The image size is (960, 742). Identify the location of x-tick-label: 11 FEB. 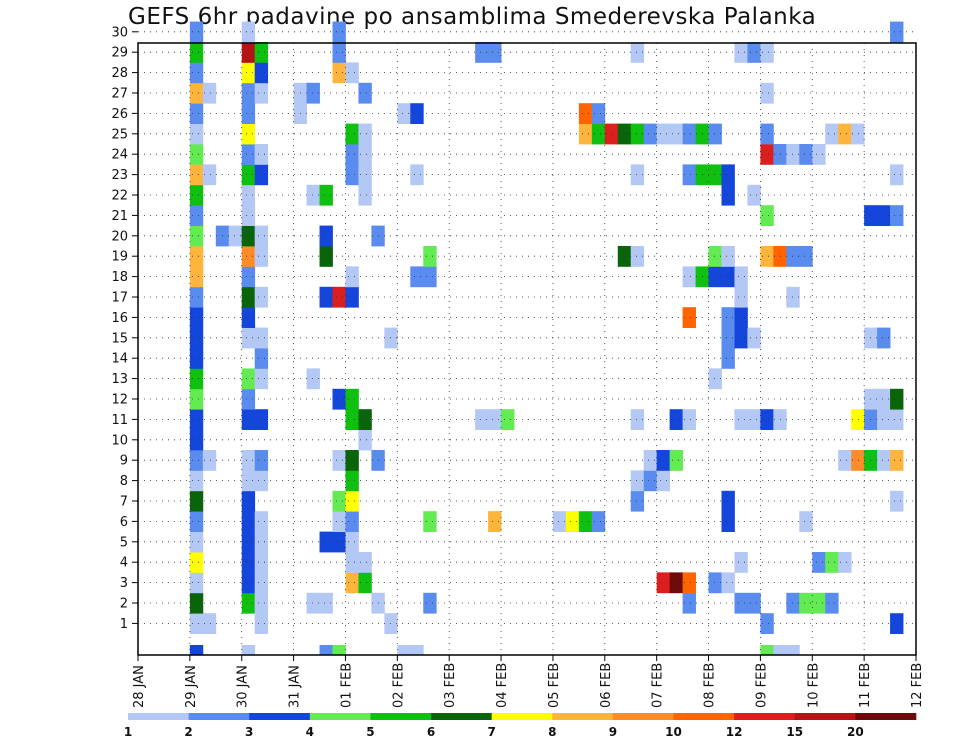
(865, 685).